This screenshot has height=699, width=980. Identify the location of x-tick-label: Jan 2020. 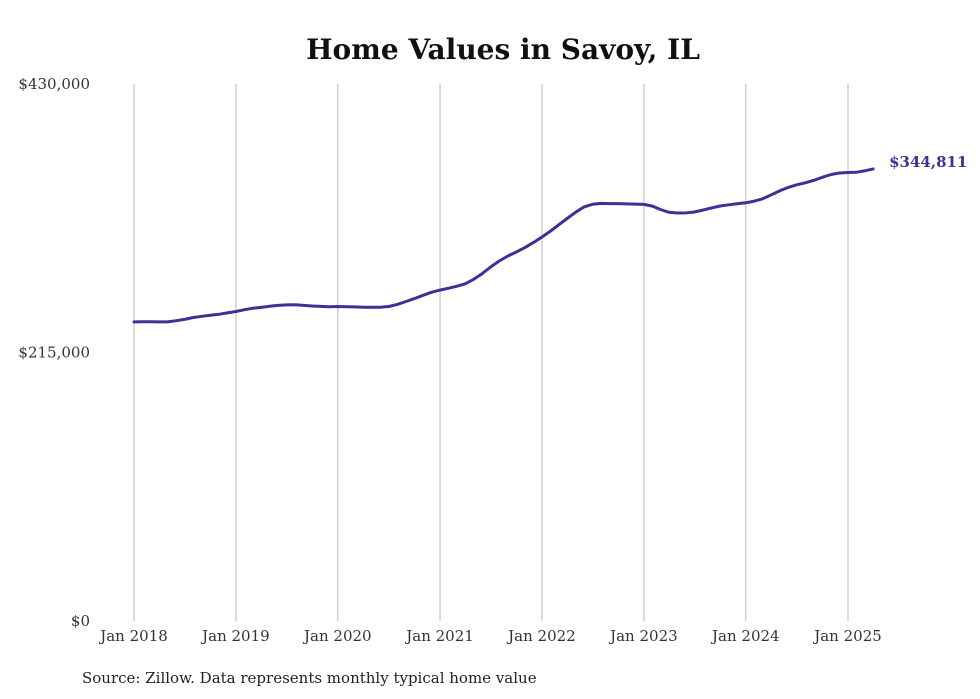
(337, 636).